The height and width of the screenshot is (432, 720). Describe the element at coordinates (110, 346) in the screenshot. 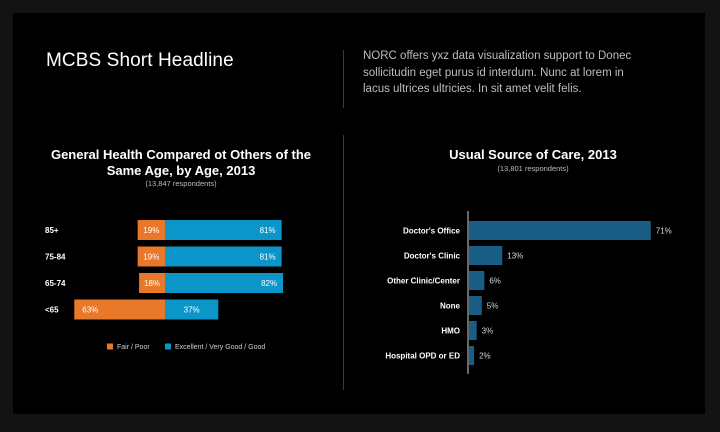

I see `legend-swatch-fair-poor` at that location.